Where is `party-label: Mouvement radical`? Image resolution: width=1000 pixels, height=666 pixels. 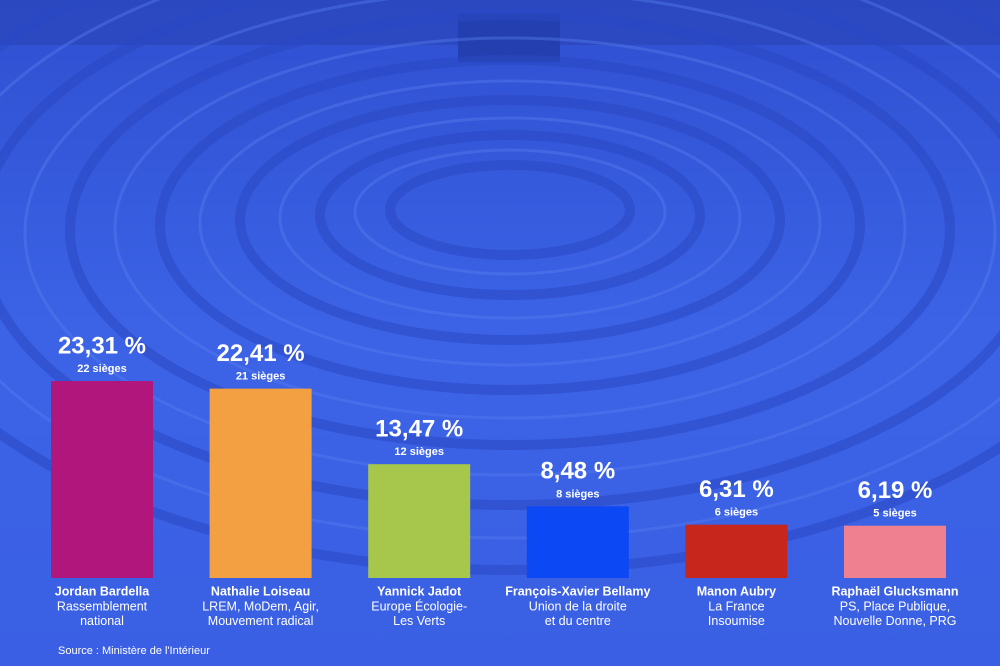 party-label: Mouvement radical is located at coordinates (261, 621).